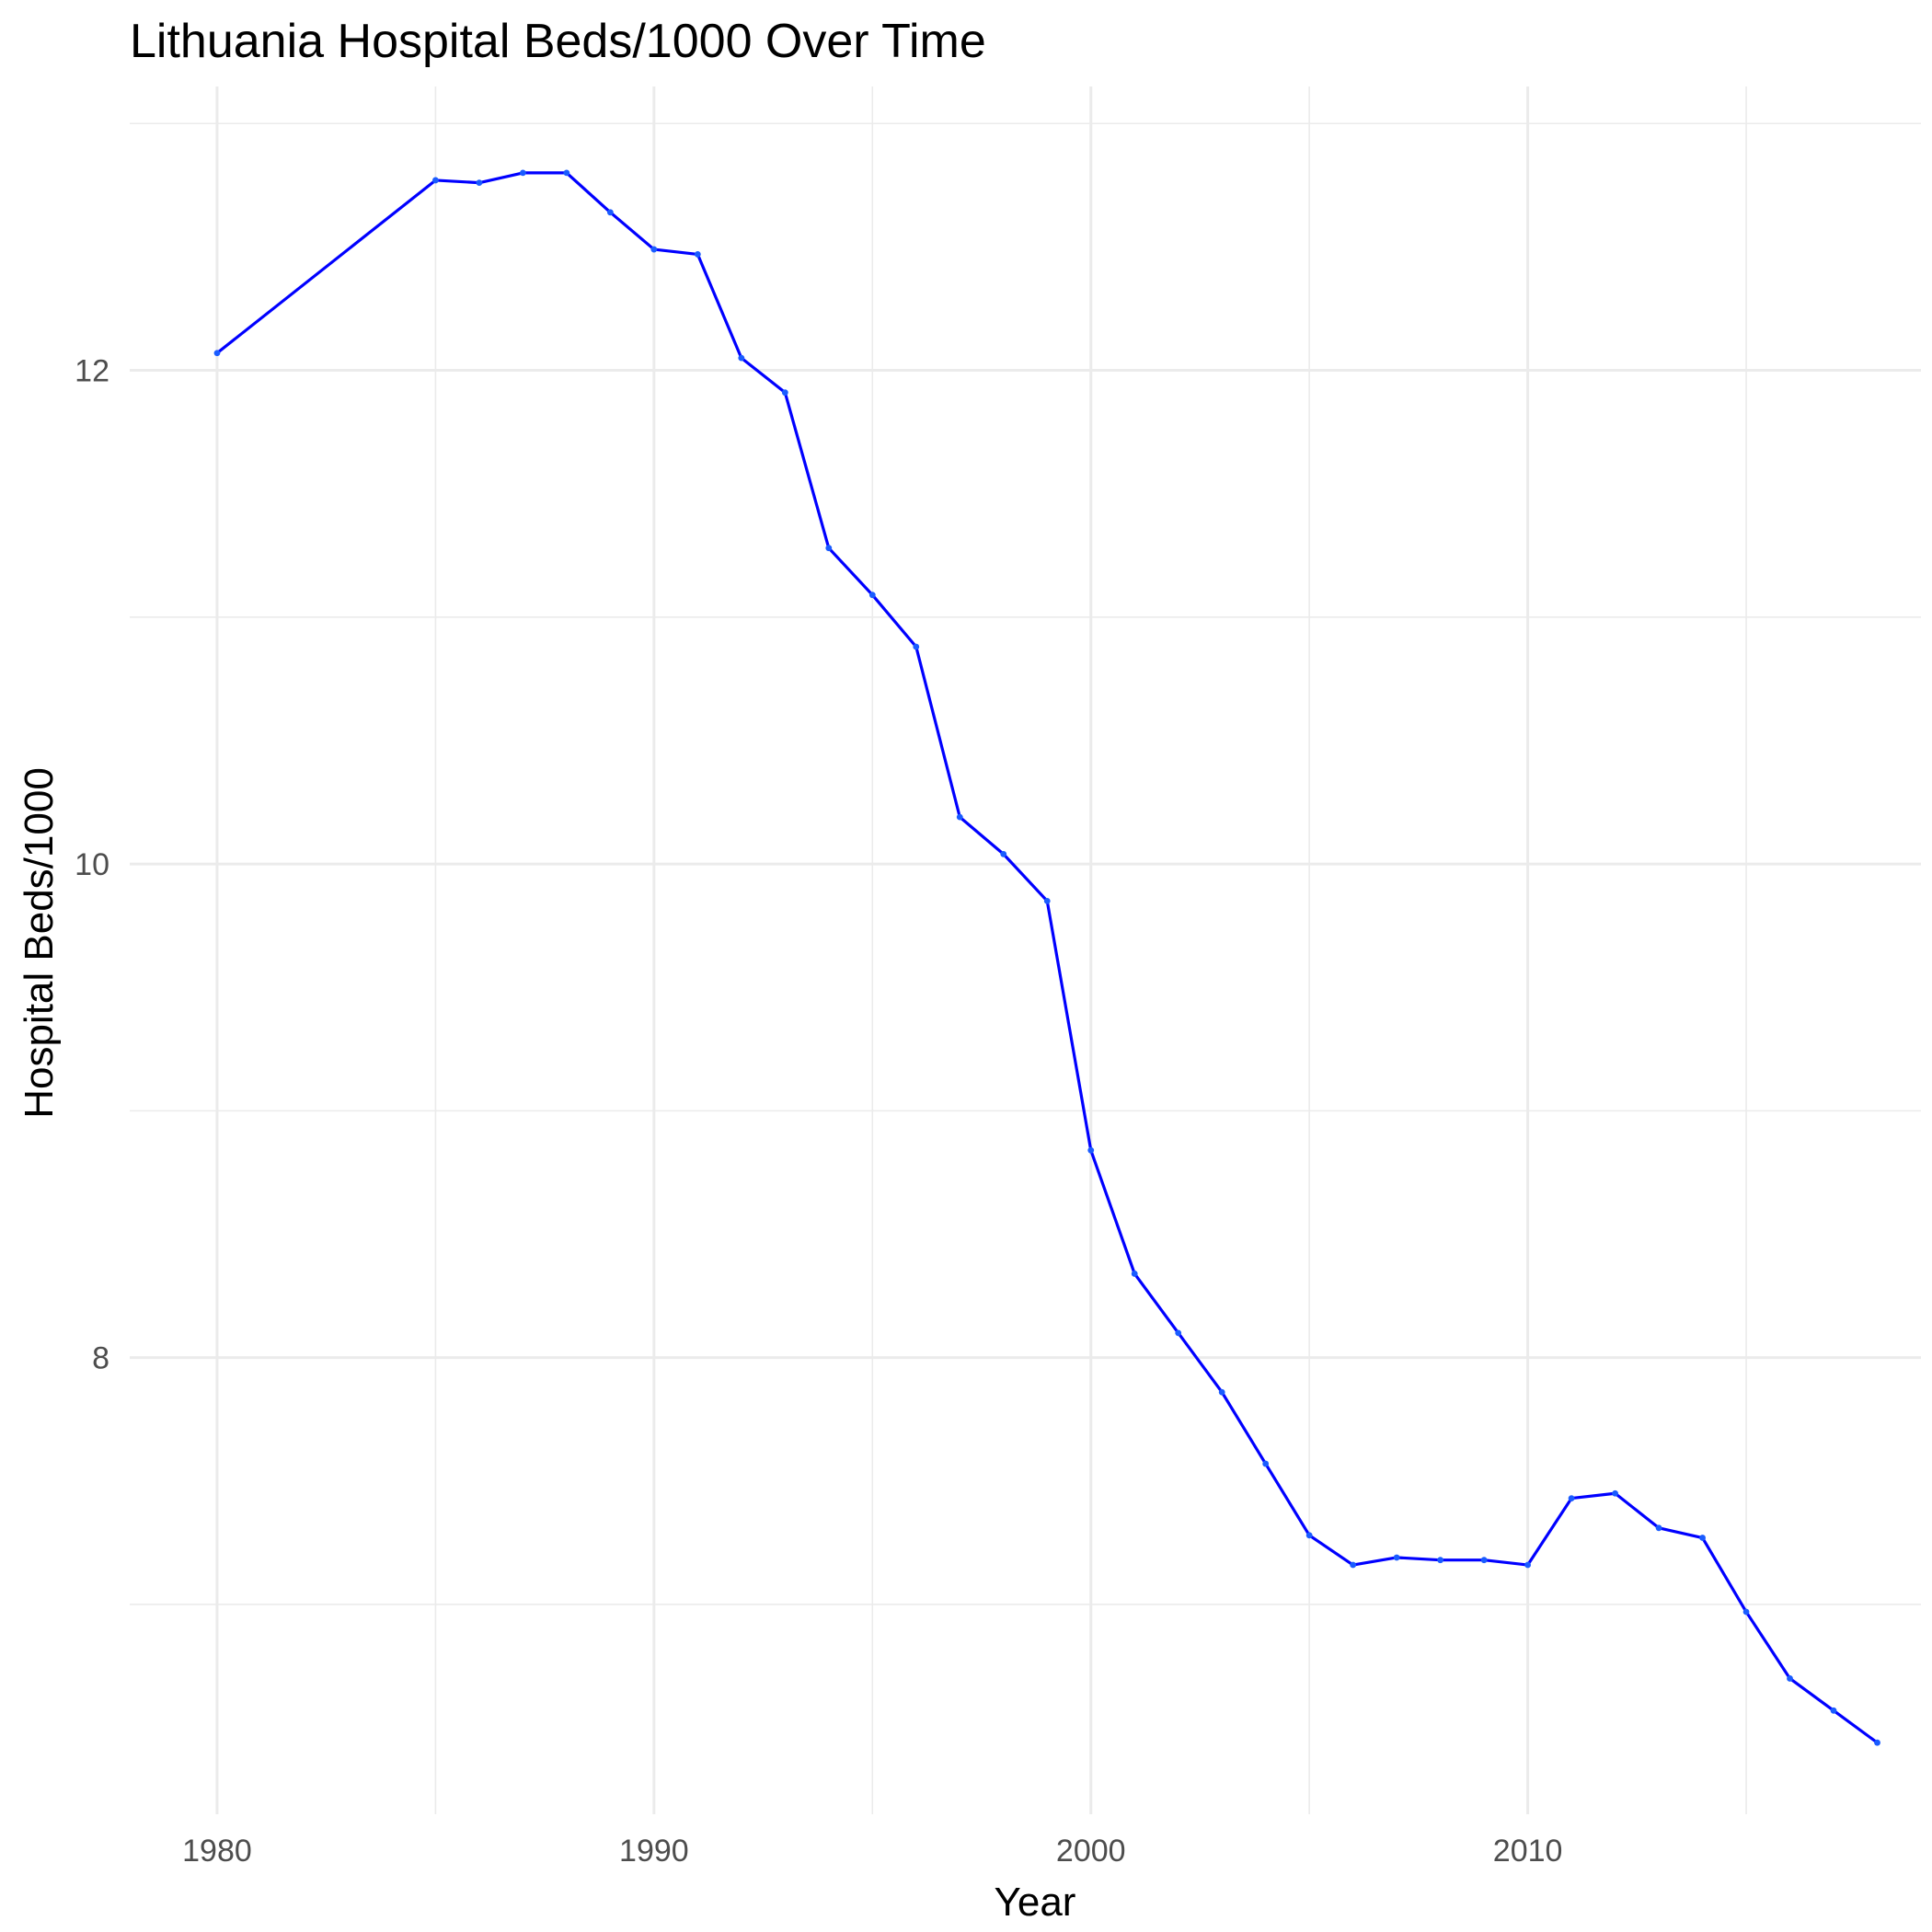  I want to click on x-tick-label: 1980, so click(217, 1851).